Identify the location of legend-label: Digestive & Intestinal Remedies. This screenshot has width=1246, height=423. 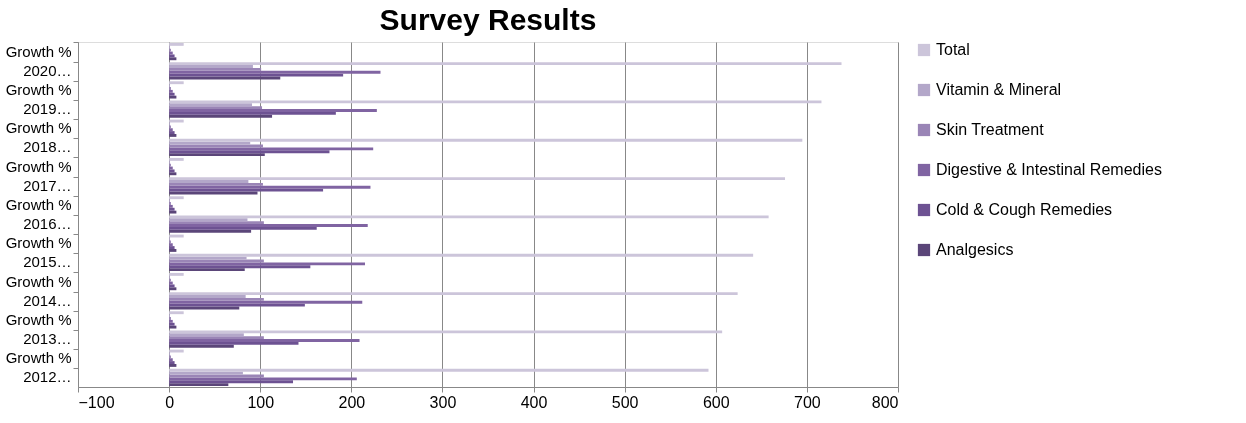
(1049, 169).